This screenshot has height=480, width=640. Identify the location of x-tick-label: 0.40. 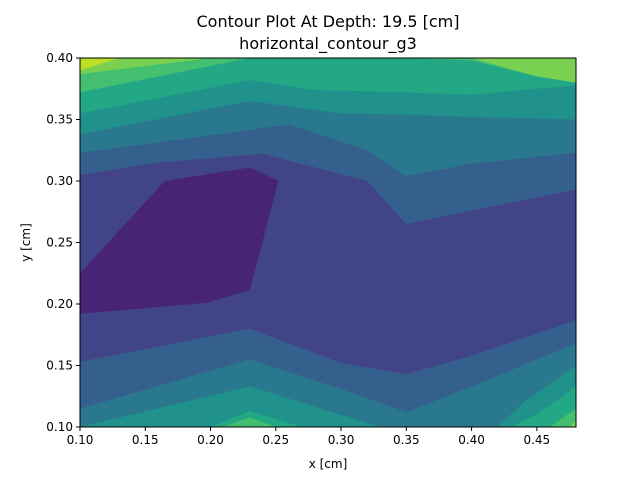
(471, 440).